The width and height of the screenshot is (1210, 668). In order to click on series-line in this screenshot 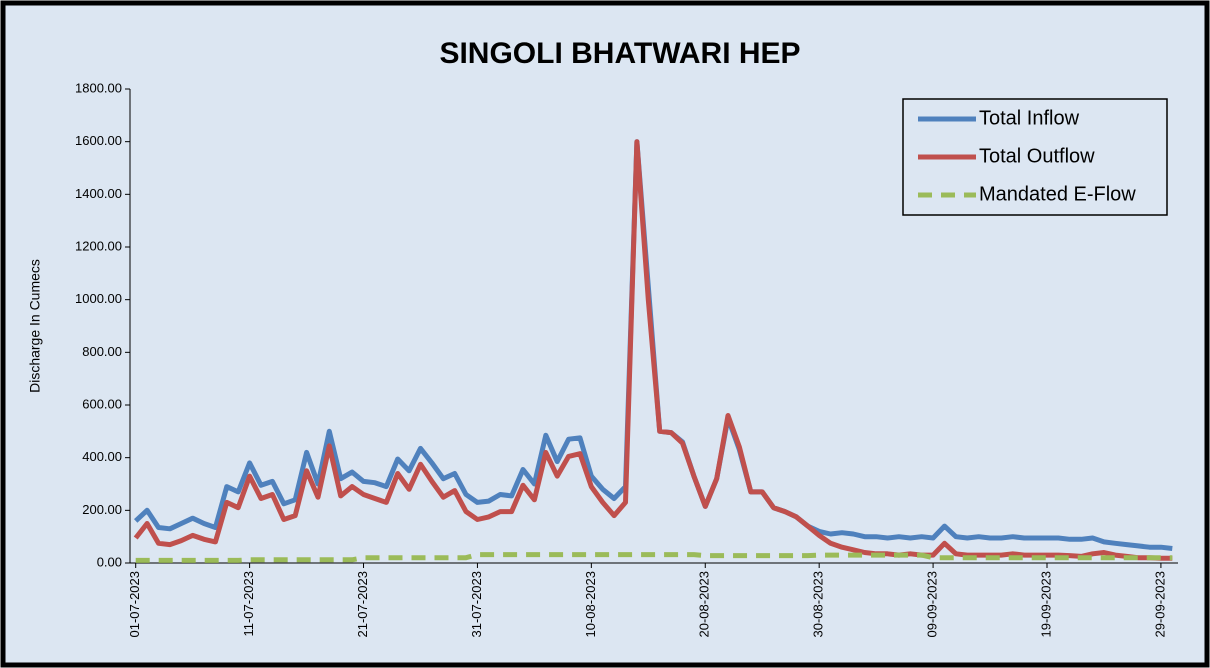, I will do `click(654, 557)`.